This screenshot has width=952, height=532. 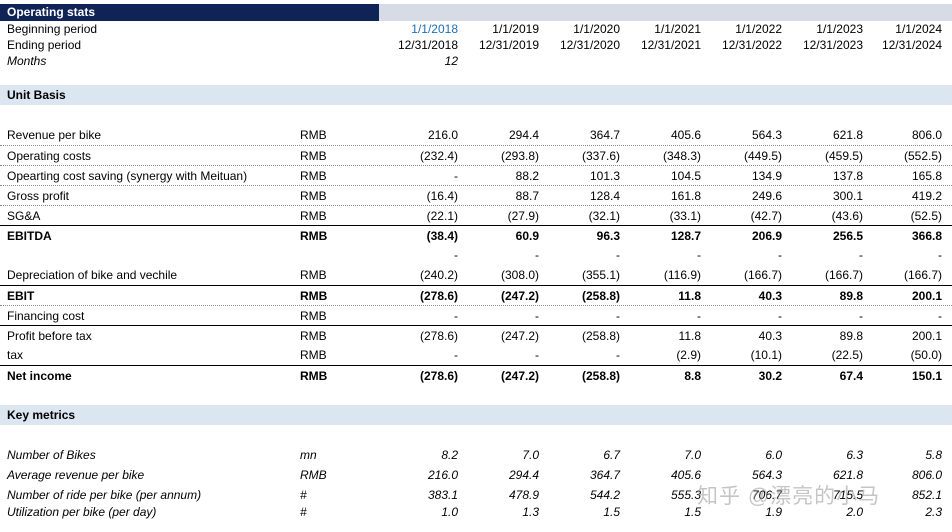 I want to click on cell: (33.1), so click(x=685, y=216).